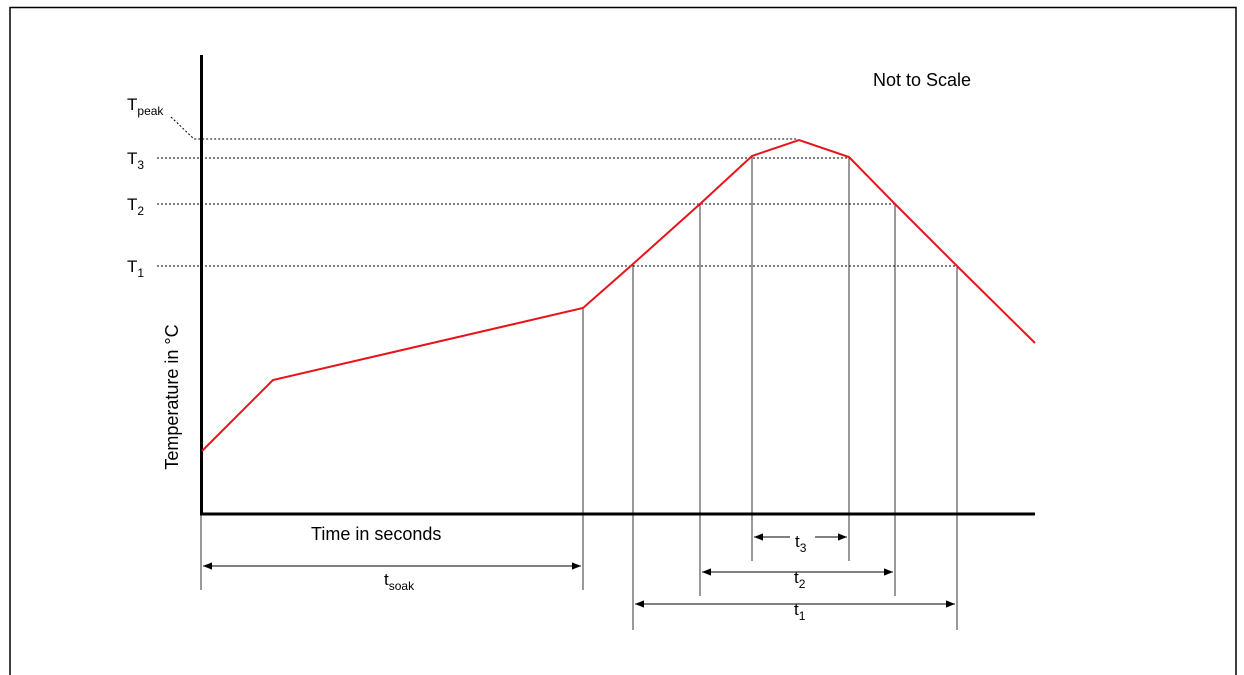  I want to click on t2-label: T2, so click(135, 206).